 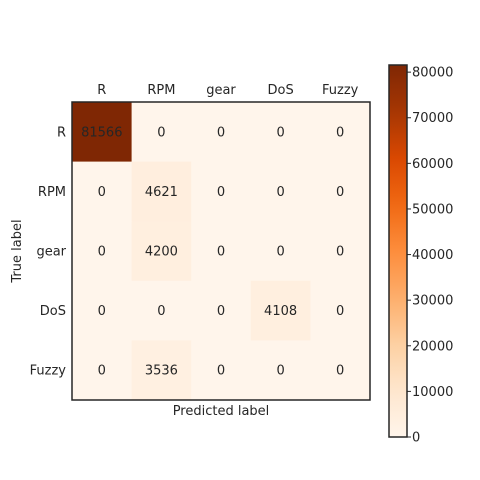 What do you see at coordinates (340, 90) in the screenshot?
I see `x-tick-label: Fuzzy` at bounding box center [340, 90].